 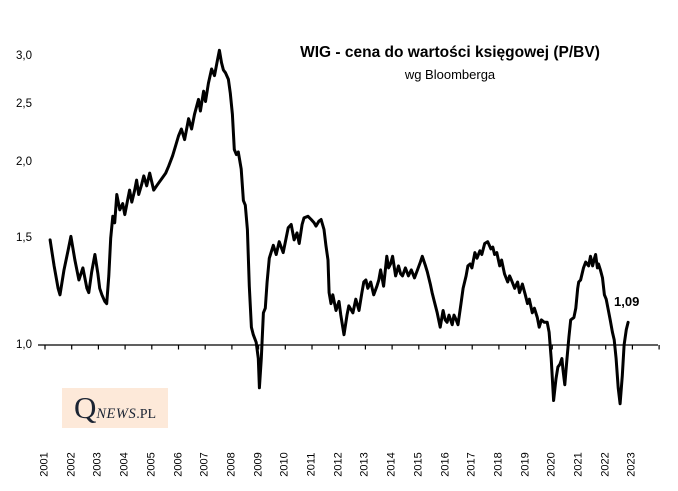 I want to click on x-tick-label-2010: 2010, so click(x=284, y=464).